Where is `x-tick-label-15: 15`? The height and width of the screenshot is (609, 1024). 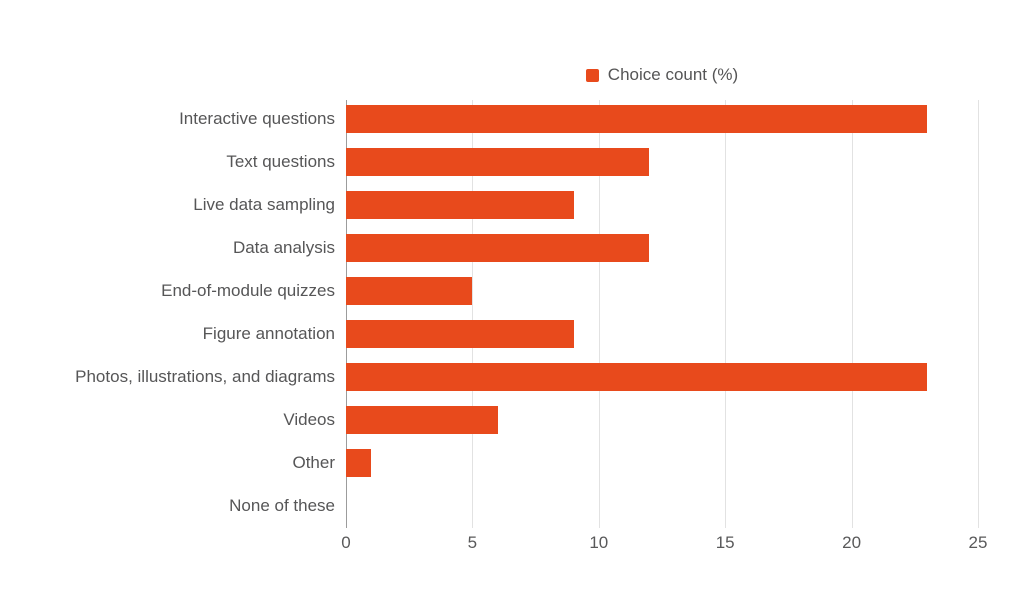
x-tick-label-15: 15 is located at coordinates (725, 542).